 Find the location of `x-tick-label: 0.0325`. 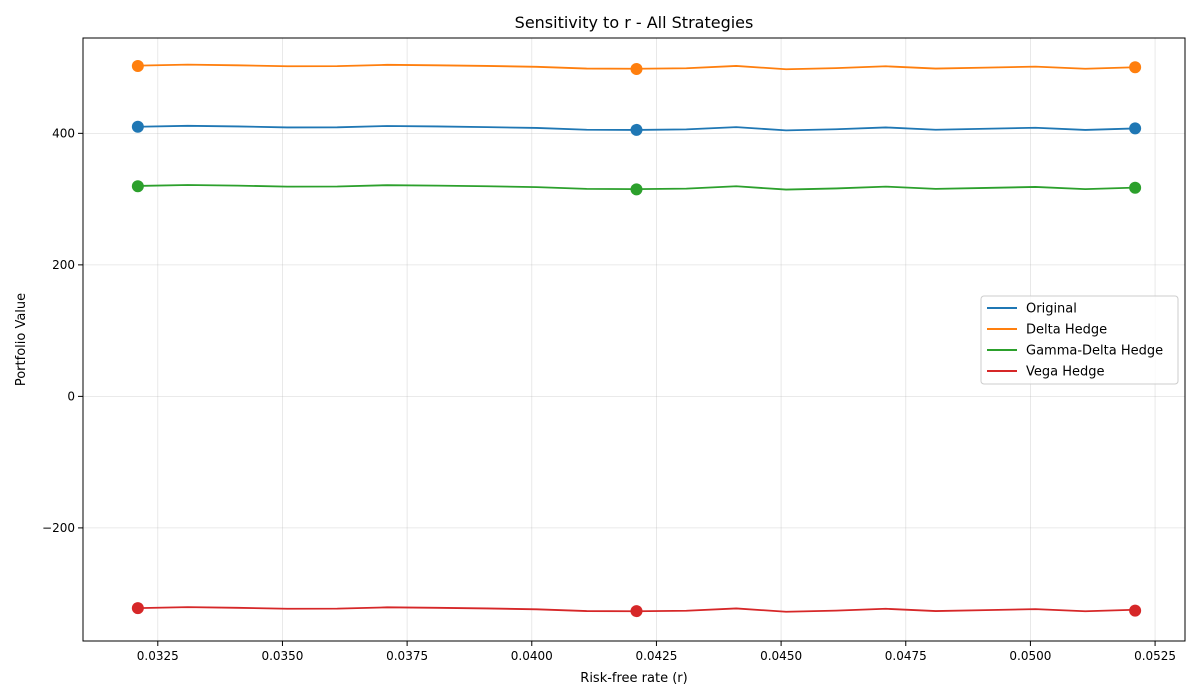

x-tick-label: 0.0325 is located at coordinates (158, 656).